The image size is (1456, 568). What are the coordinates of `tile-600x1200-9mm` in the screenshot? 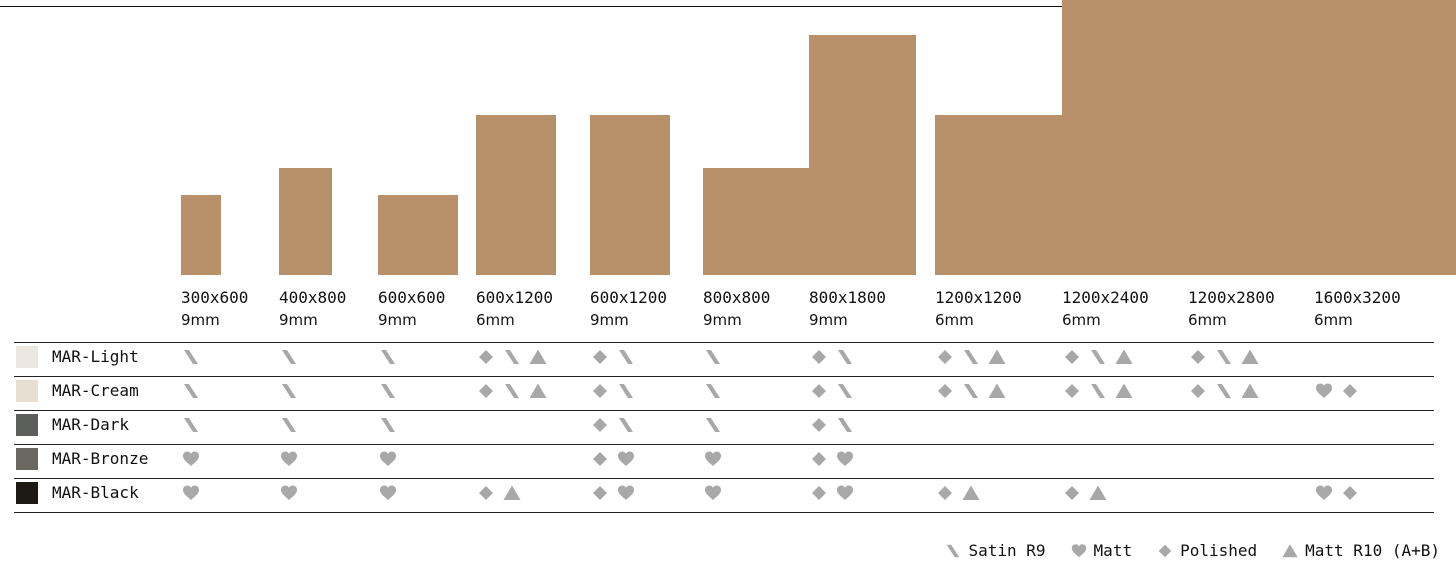 It's located at (630, 195).